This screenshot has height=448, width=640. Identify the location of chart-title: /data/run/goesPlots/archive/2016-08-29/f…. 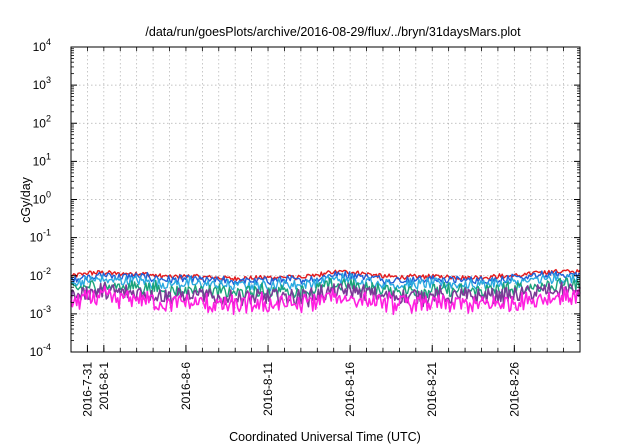
(333, 32).